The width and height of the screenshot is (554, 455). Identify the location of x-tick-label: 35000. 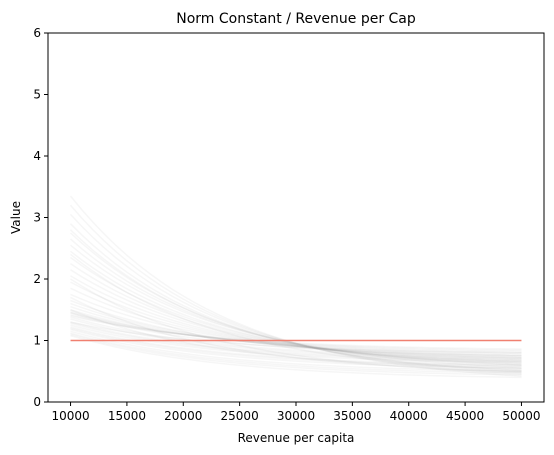
(352, 416).